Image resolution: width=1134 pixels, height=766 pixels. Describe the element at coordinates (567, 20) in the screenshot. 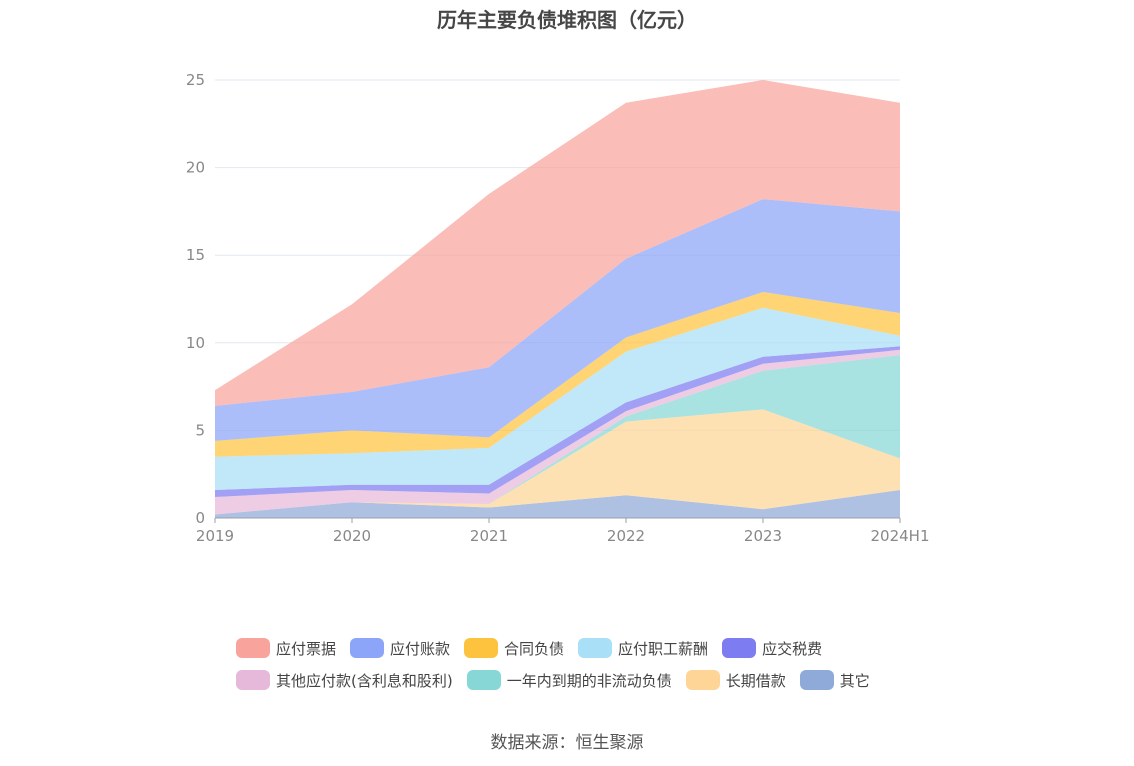

I see `chart-title: 历年主要负债堆积图（亿元）` at that location.